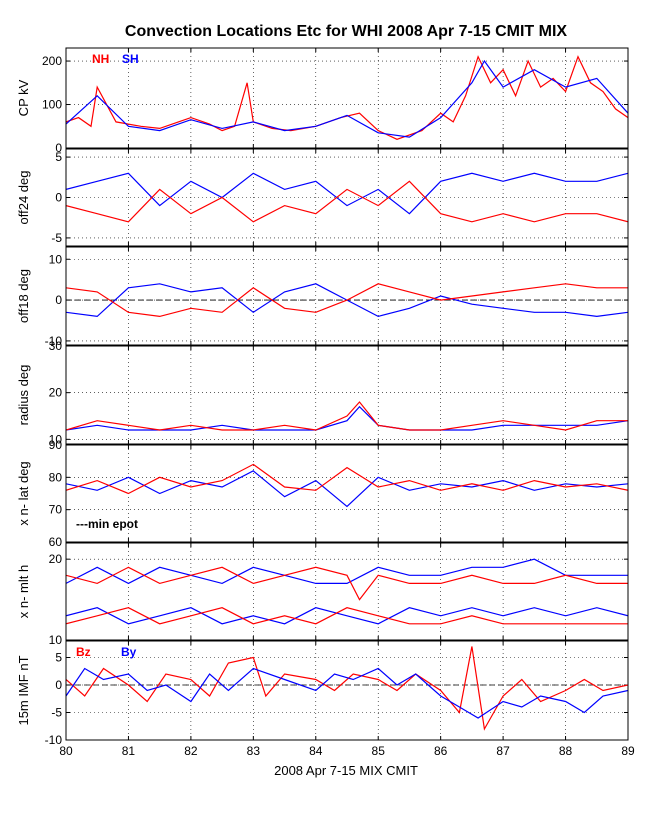 The image size is (647, 822). What do you see at coordinates (56, 542) in the screenshot?
I see `y-tick-label: 60` at bounding box center [56, 542].